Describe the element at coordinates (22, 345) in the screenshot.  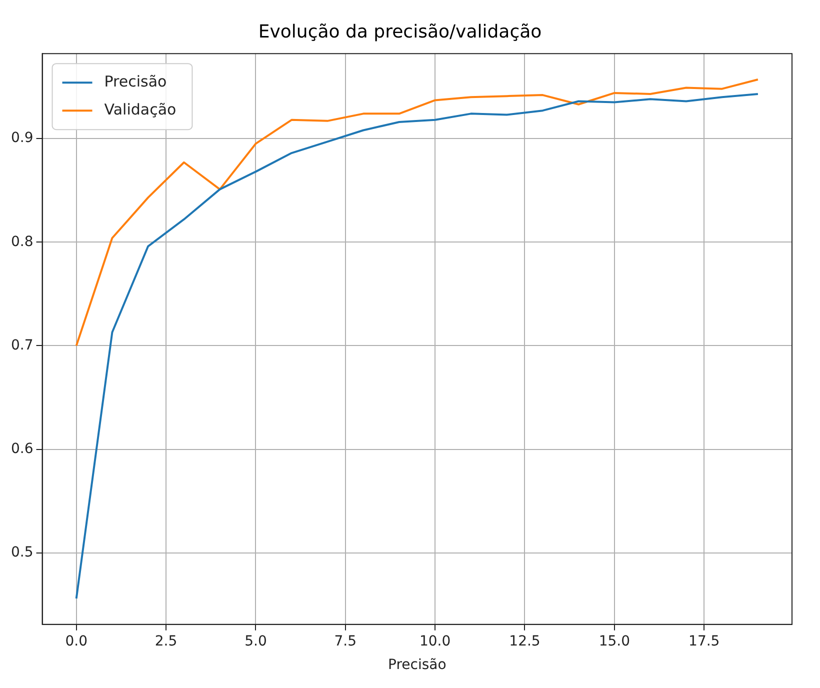
I see `y-tick-label: 0.7` at that location.